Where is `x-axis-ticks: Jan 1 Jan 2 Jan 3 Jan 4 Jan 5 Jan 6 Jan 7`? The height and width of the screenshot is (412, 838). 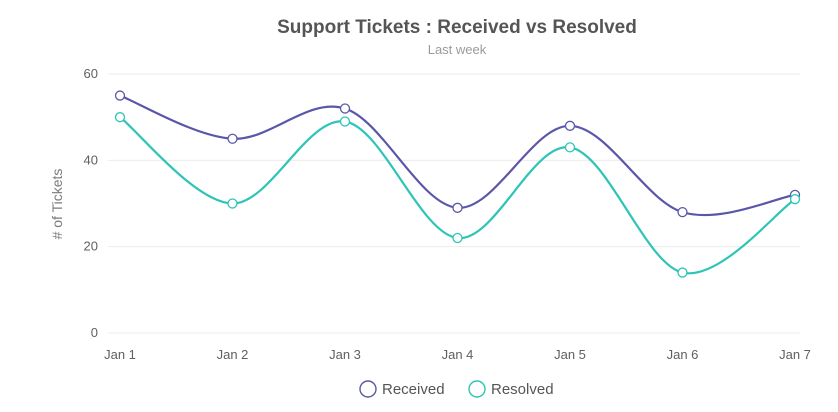
x-axis-ticks: Jan 1 Jan 2 Jan 3 Jan 4 Jan 5 Jan 6 Jan 7 is located at coordinates (457, 354).